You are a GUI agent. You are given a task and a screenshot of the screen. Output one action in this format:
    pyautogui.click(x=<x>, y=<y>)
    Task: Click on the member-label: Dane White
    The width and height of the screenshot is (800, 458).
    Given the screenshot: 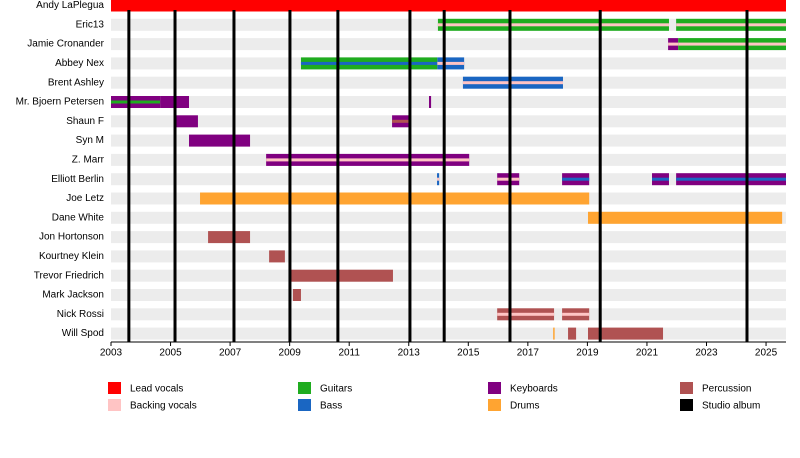 What is the action you would take?
    pyautogui.click(x=78, y=217)
    